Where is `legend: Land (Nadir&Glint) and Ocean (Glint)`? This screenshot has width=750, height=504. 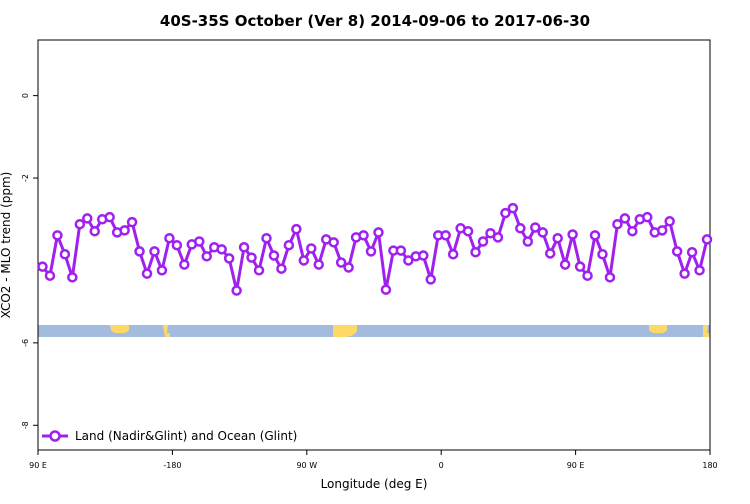
legend: Land (Nadir&Glint) and Ocean (Glint) is located at coordinates (169, 436).